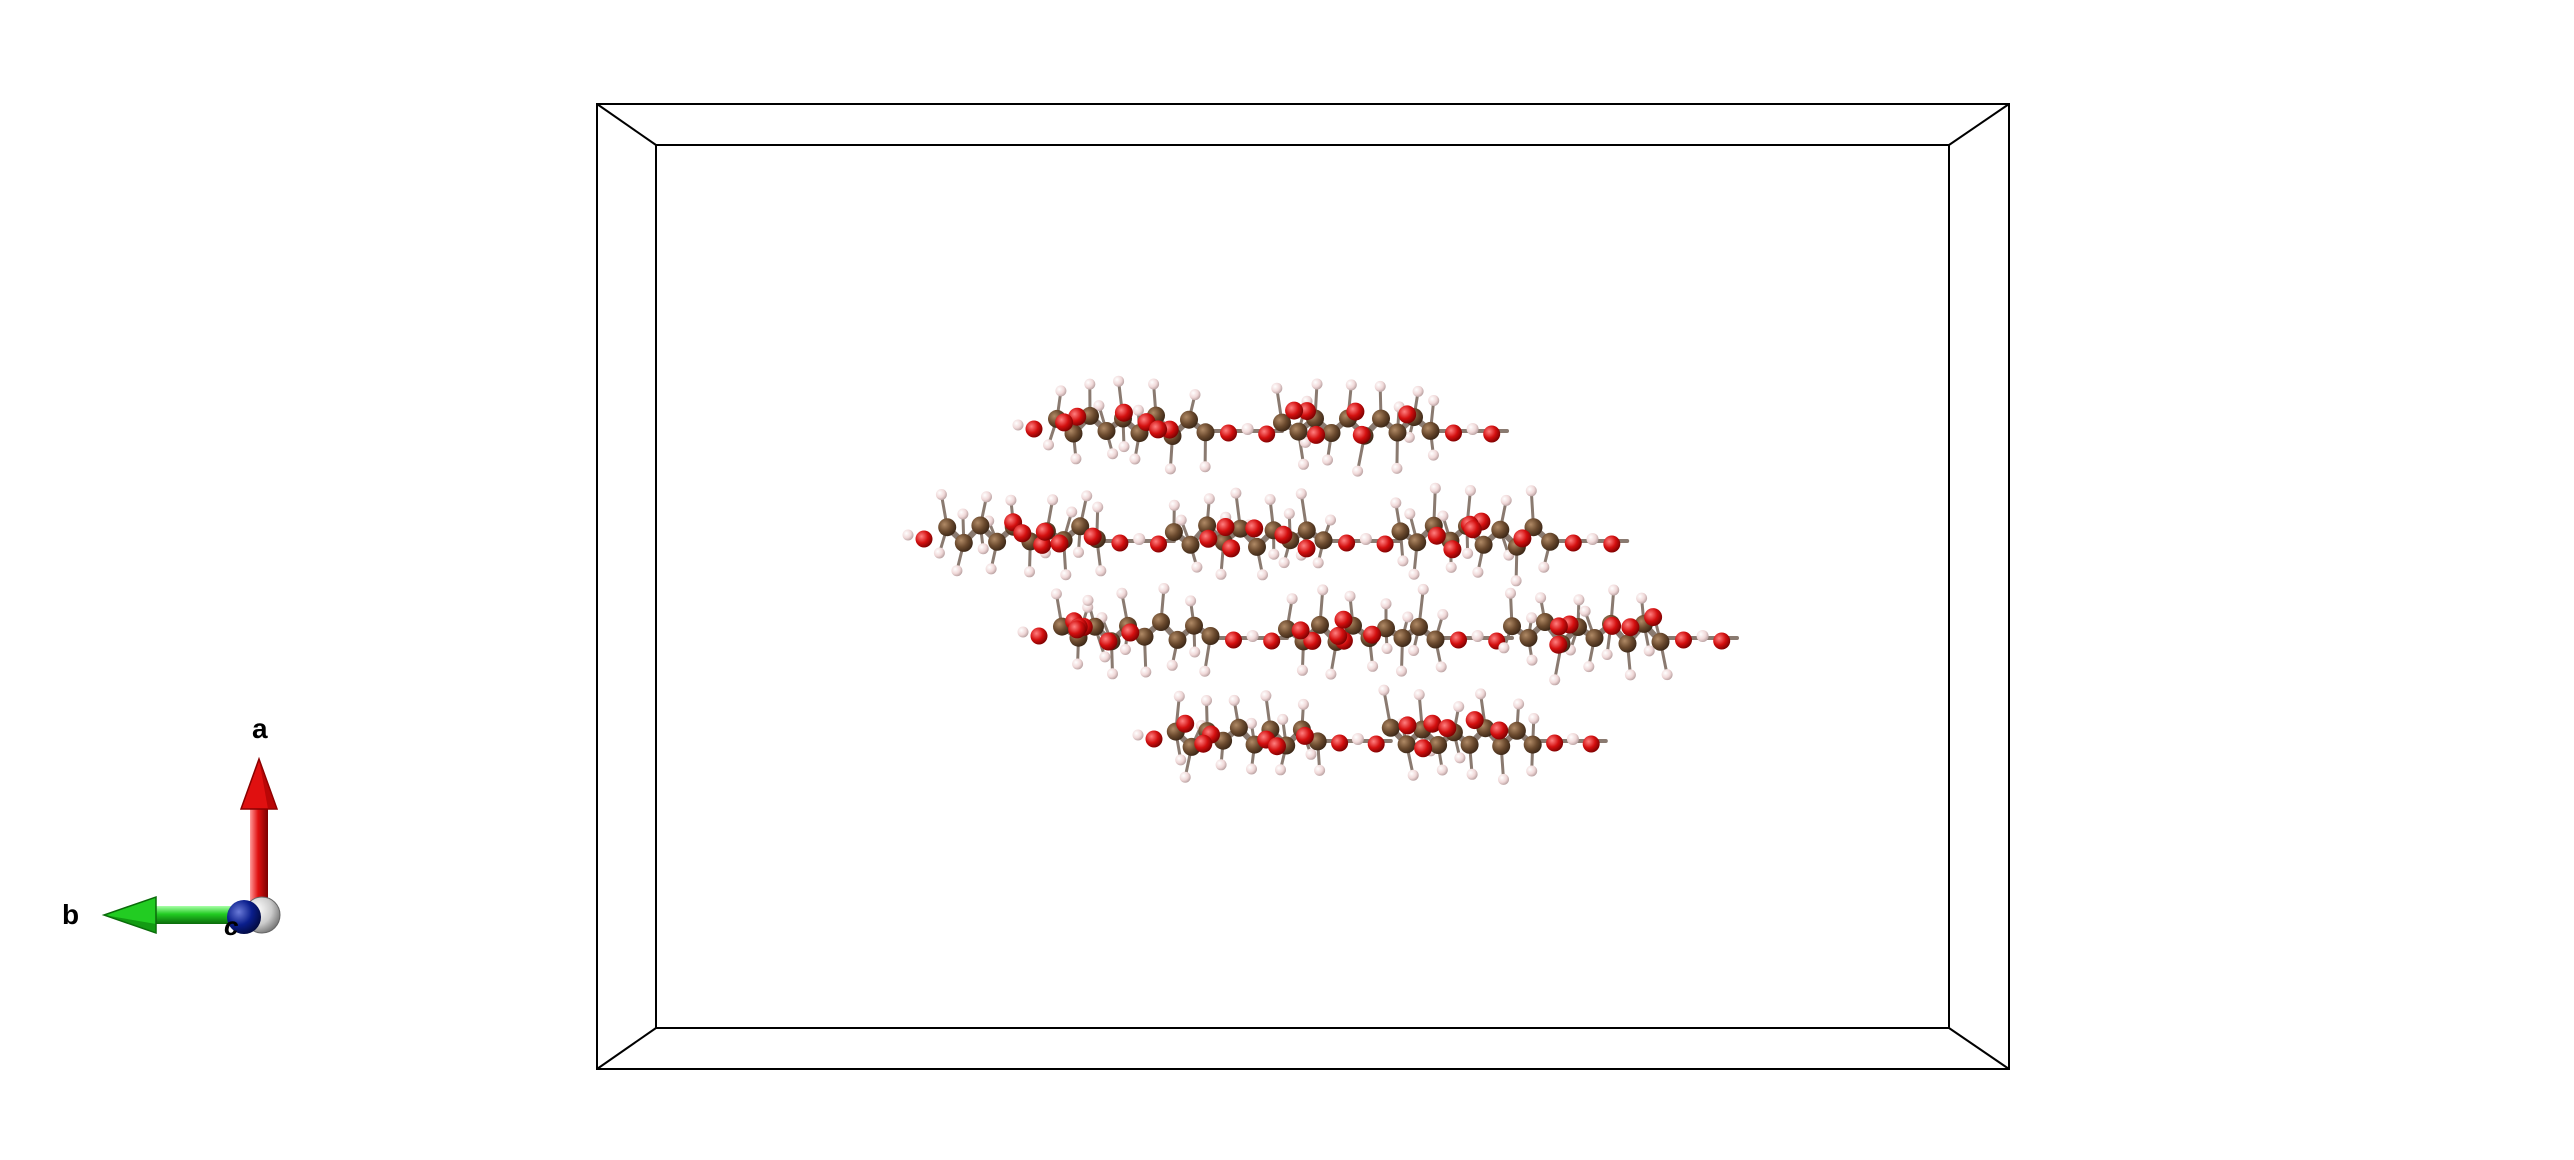 This screenshot has height=1160, width=2574. Describe the element at coordinates (70, 914) in the screenshot. I see `axis-b-label: b` at that location.